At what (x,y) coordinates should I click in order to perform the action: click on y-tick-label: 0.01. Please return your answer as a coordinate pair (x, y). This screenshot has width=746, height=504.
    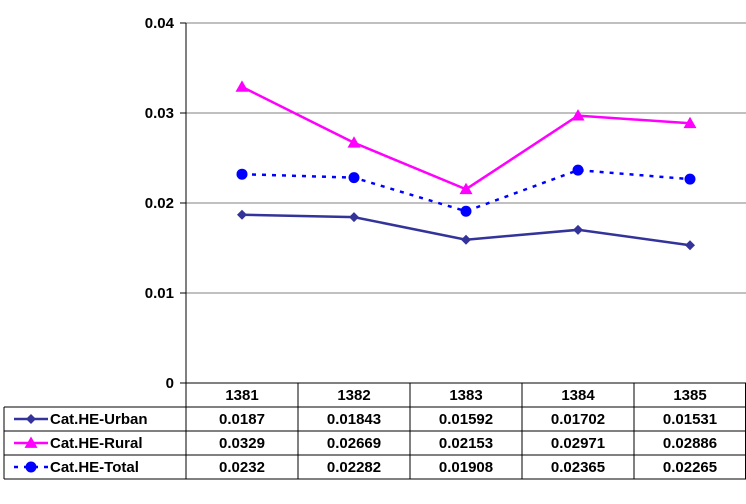
    Looking at the image, I should click on (159, 293).